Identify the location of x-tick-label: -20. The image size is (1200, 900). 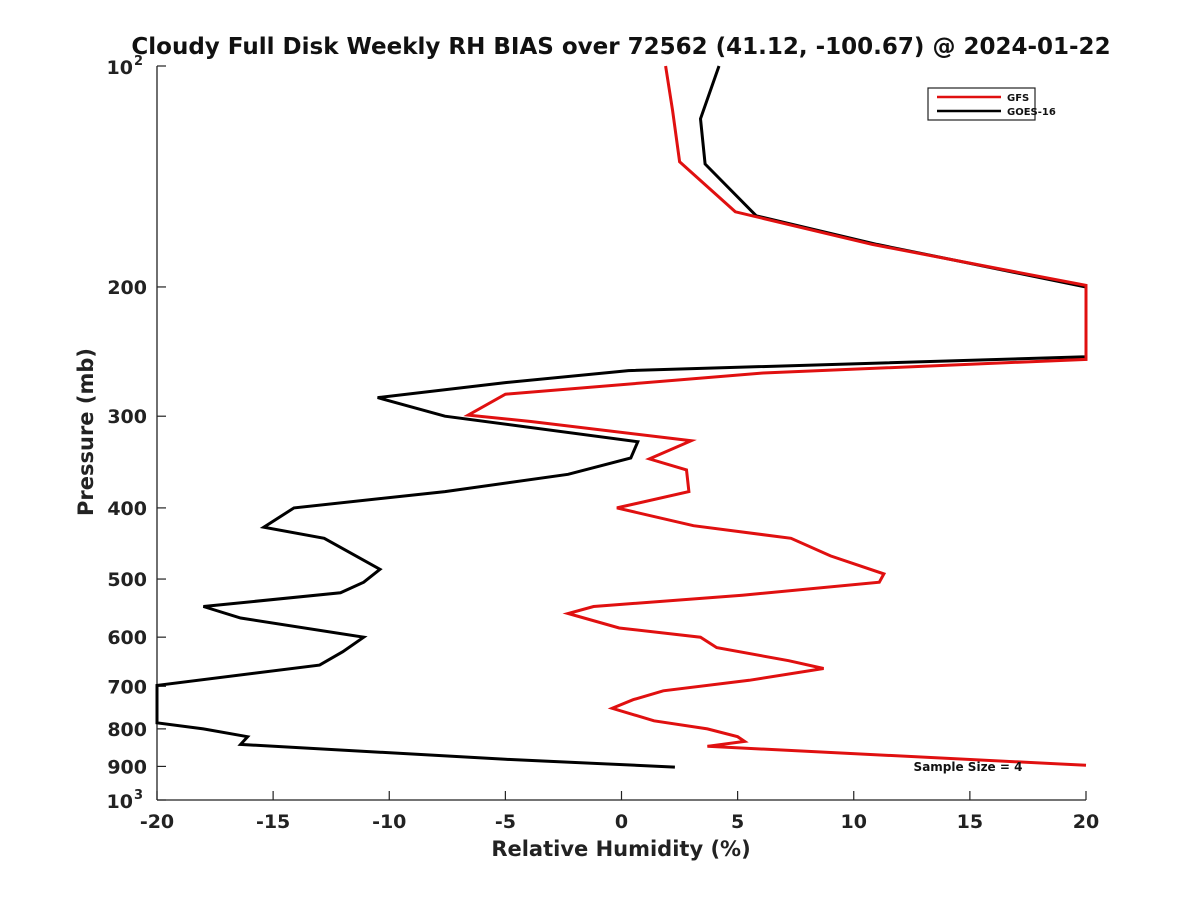
(157, 822).